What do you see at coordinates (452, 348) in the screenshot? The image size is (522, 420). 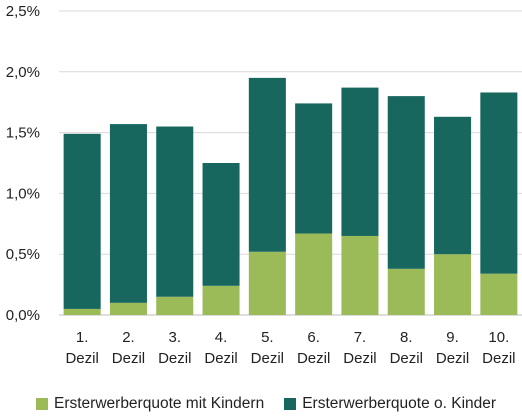 I see `x-tick-label: 9. Dezil` at bounding box center [452, 348].